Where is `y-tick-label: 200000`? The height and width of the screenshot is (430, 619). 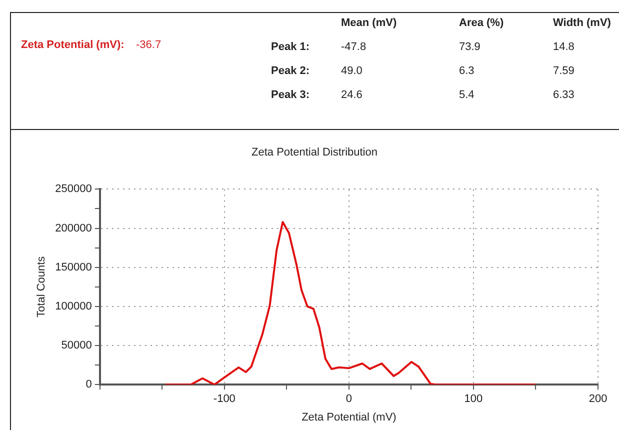 y-tick-label: 200000 is located at coordinates (73, 228).